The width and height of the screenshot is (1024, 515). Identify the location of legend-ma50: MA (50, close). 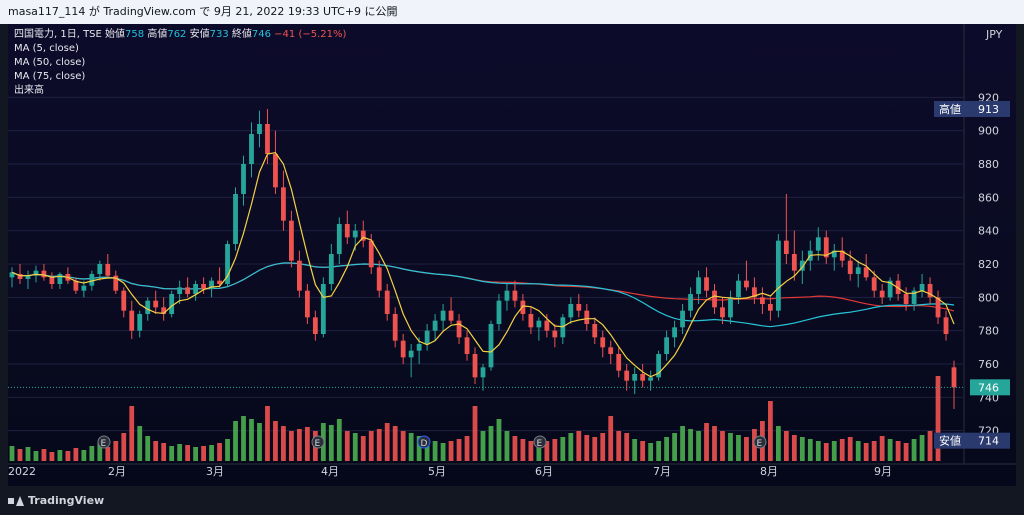
(50, 62).